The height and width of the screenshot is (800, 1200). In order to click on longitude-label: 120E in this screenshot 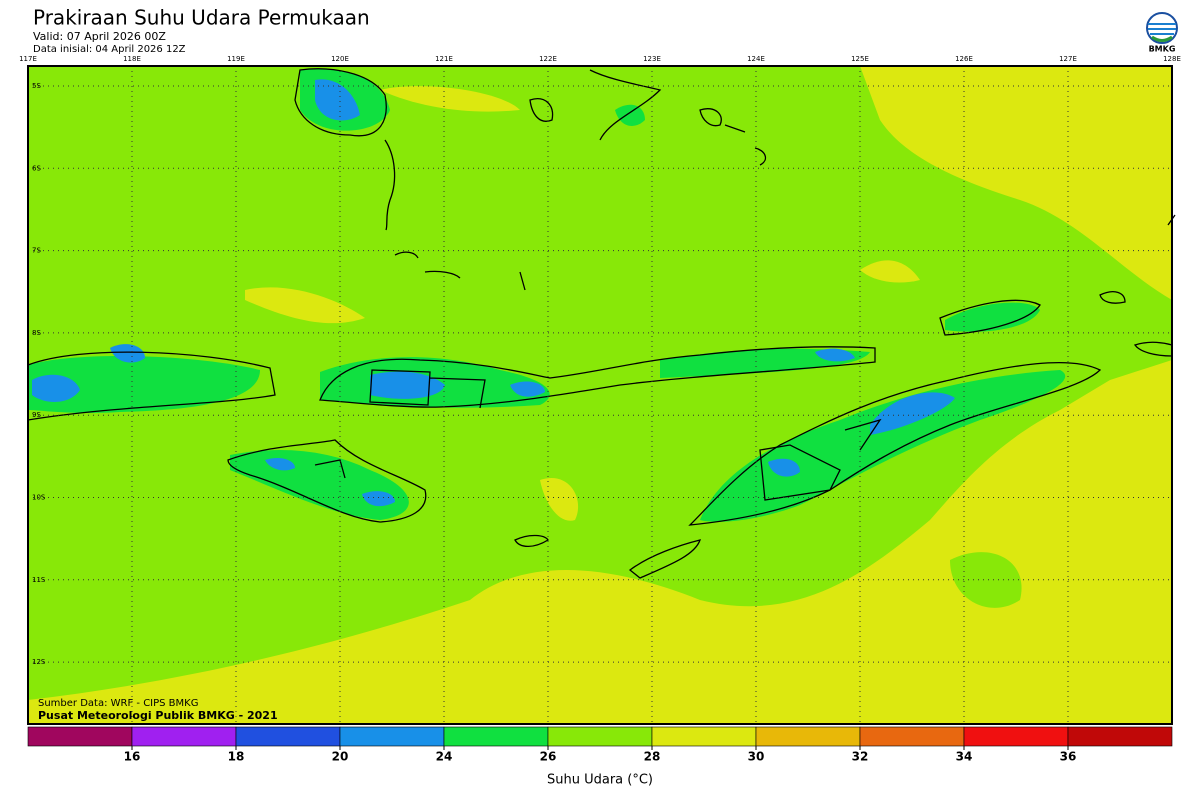, I will do `click(340, 59)`.